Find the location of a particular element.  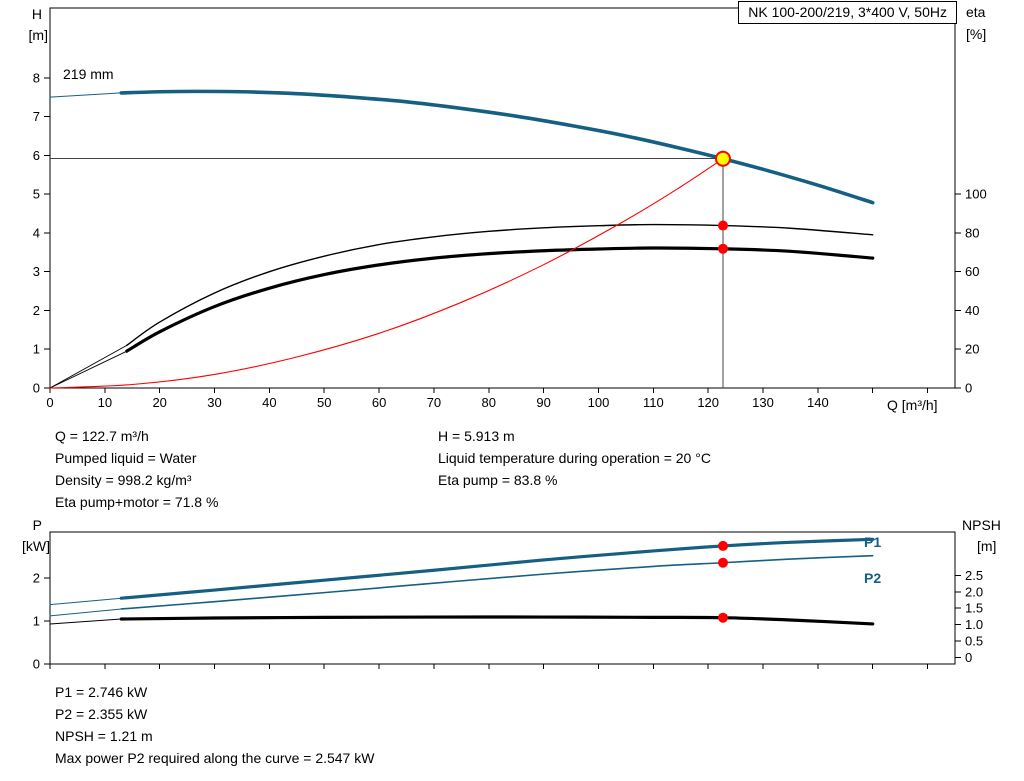

p1-curve-label: P1 is located at coordinates (873, 542).